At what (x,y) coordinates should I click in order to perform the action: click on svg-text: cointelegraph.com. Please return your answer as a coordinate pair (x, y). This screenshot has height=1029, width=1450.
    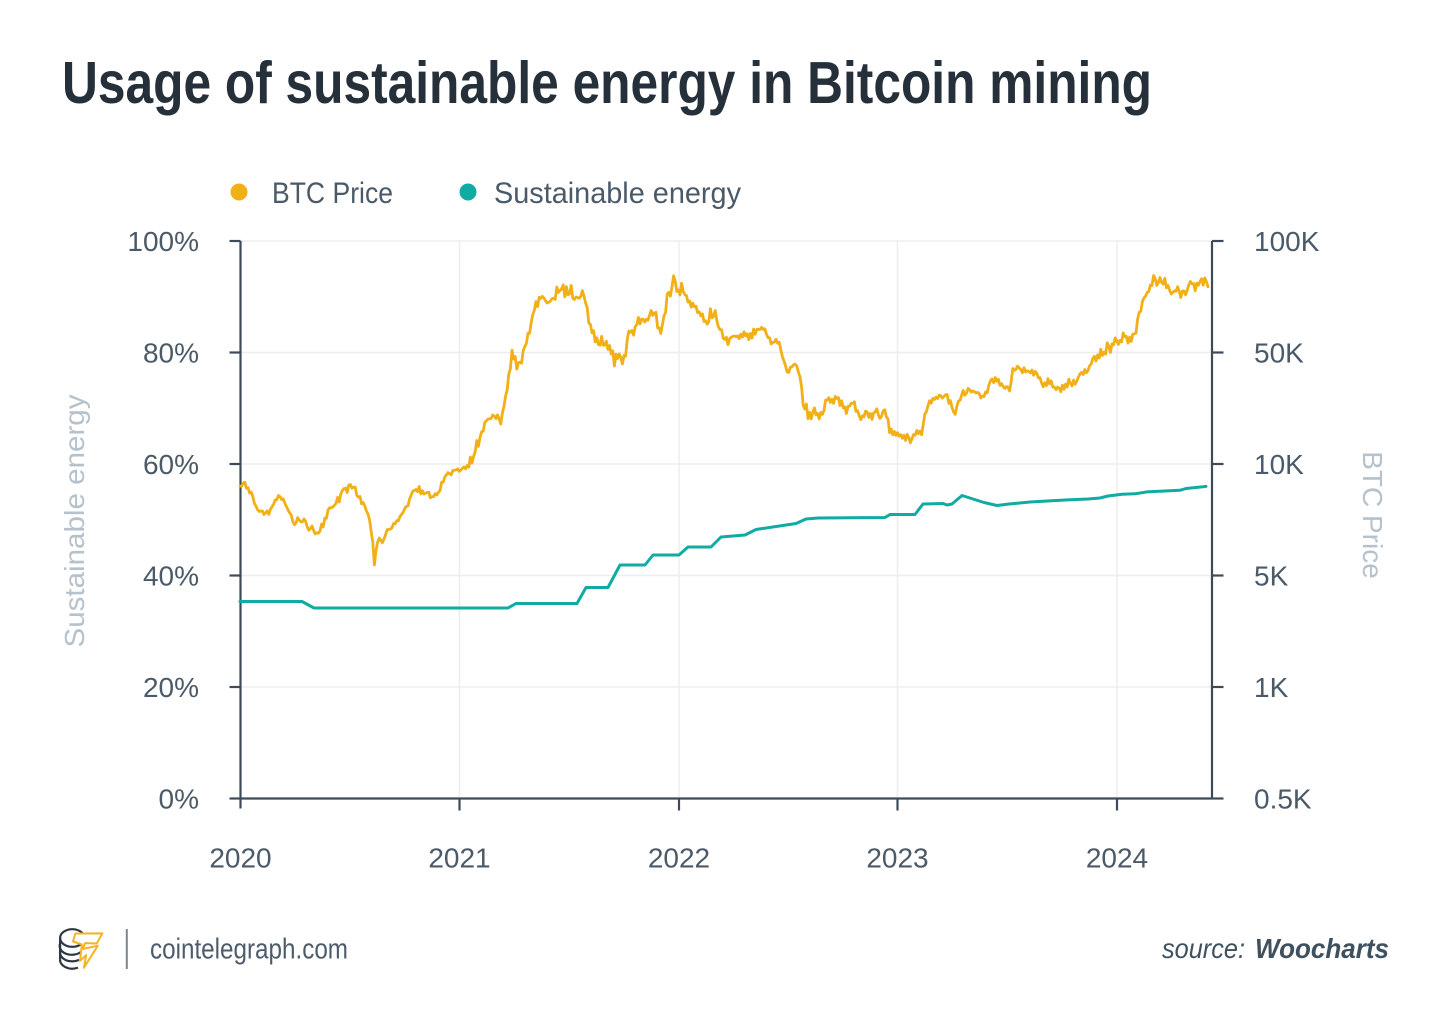
    Looking at the image, I should click on (249, 950).